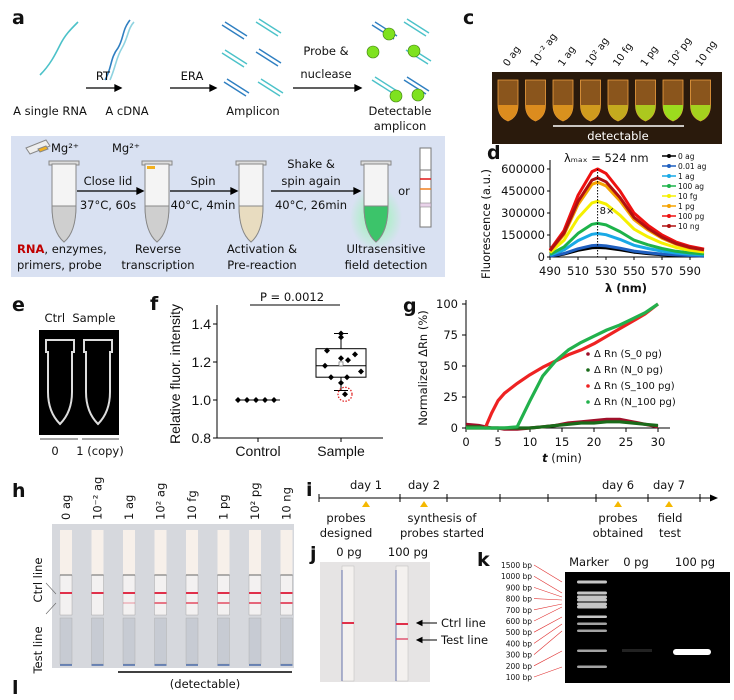 The image size is (734, 700). What do you see at coordinates (59, 265) in the screenshot?
I see `caption-reagents-2: primers, probe` at bounding box center [59, 265].